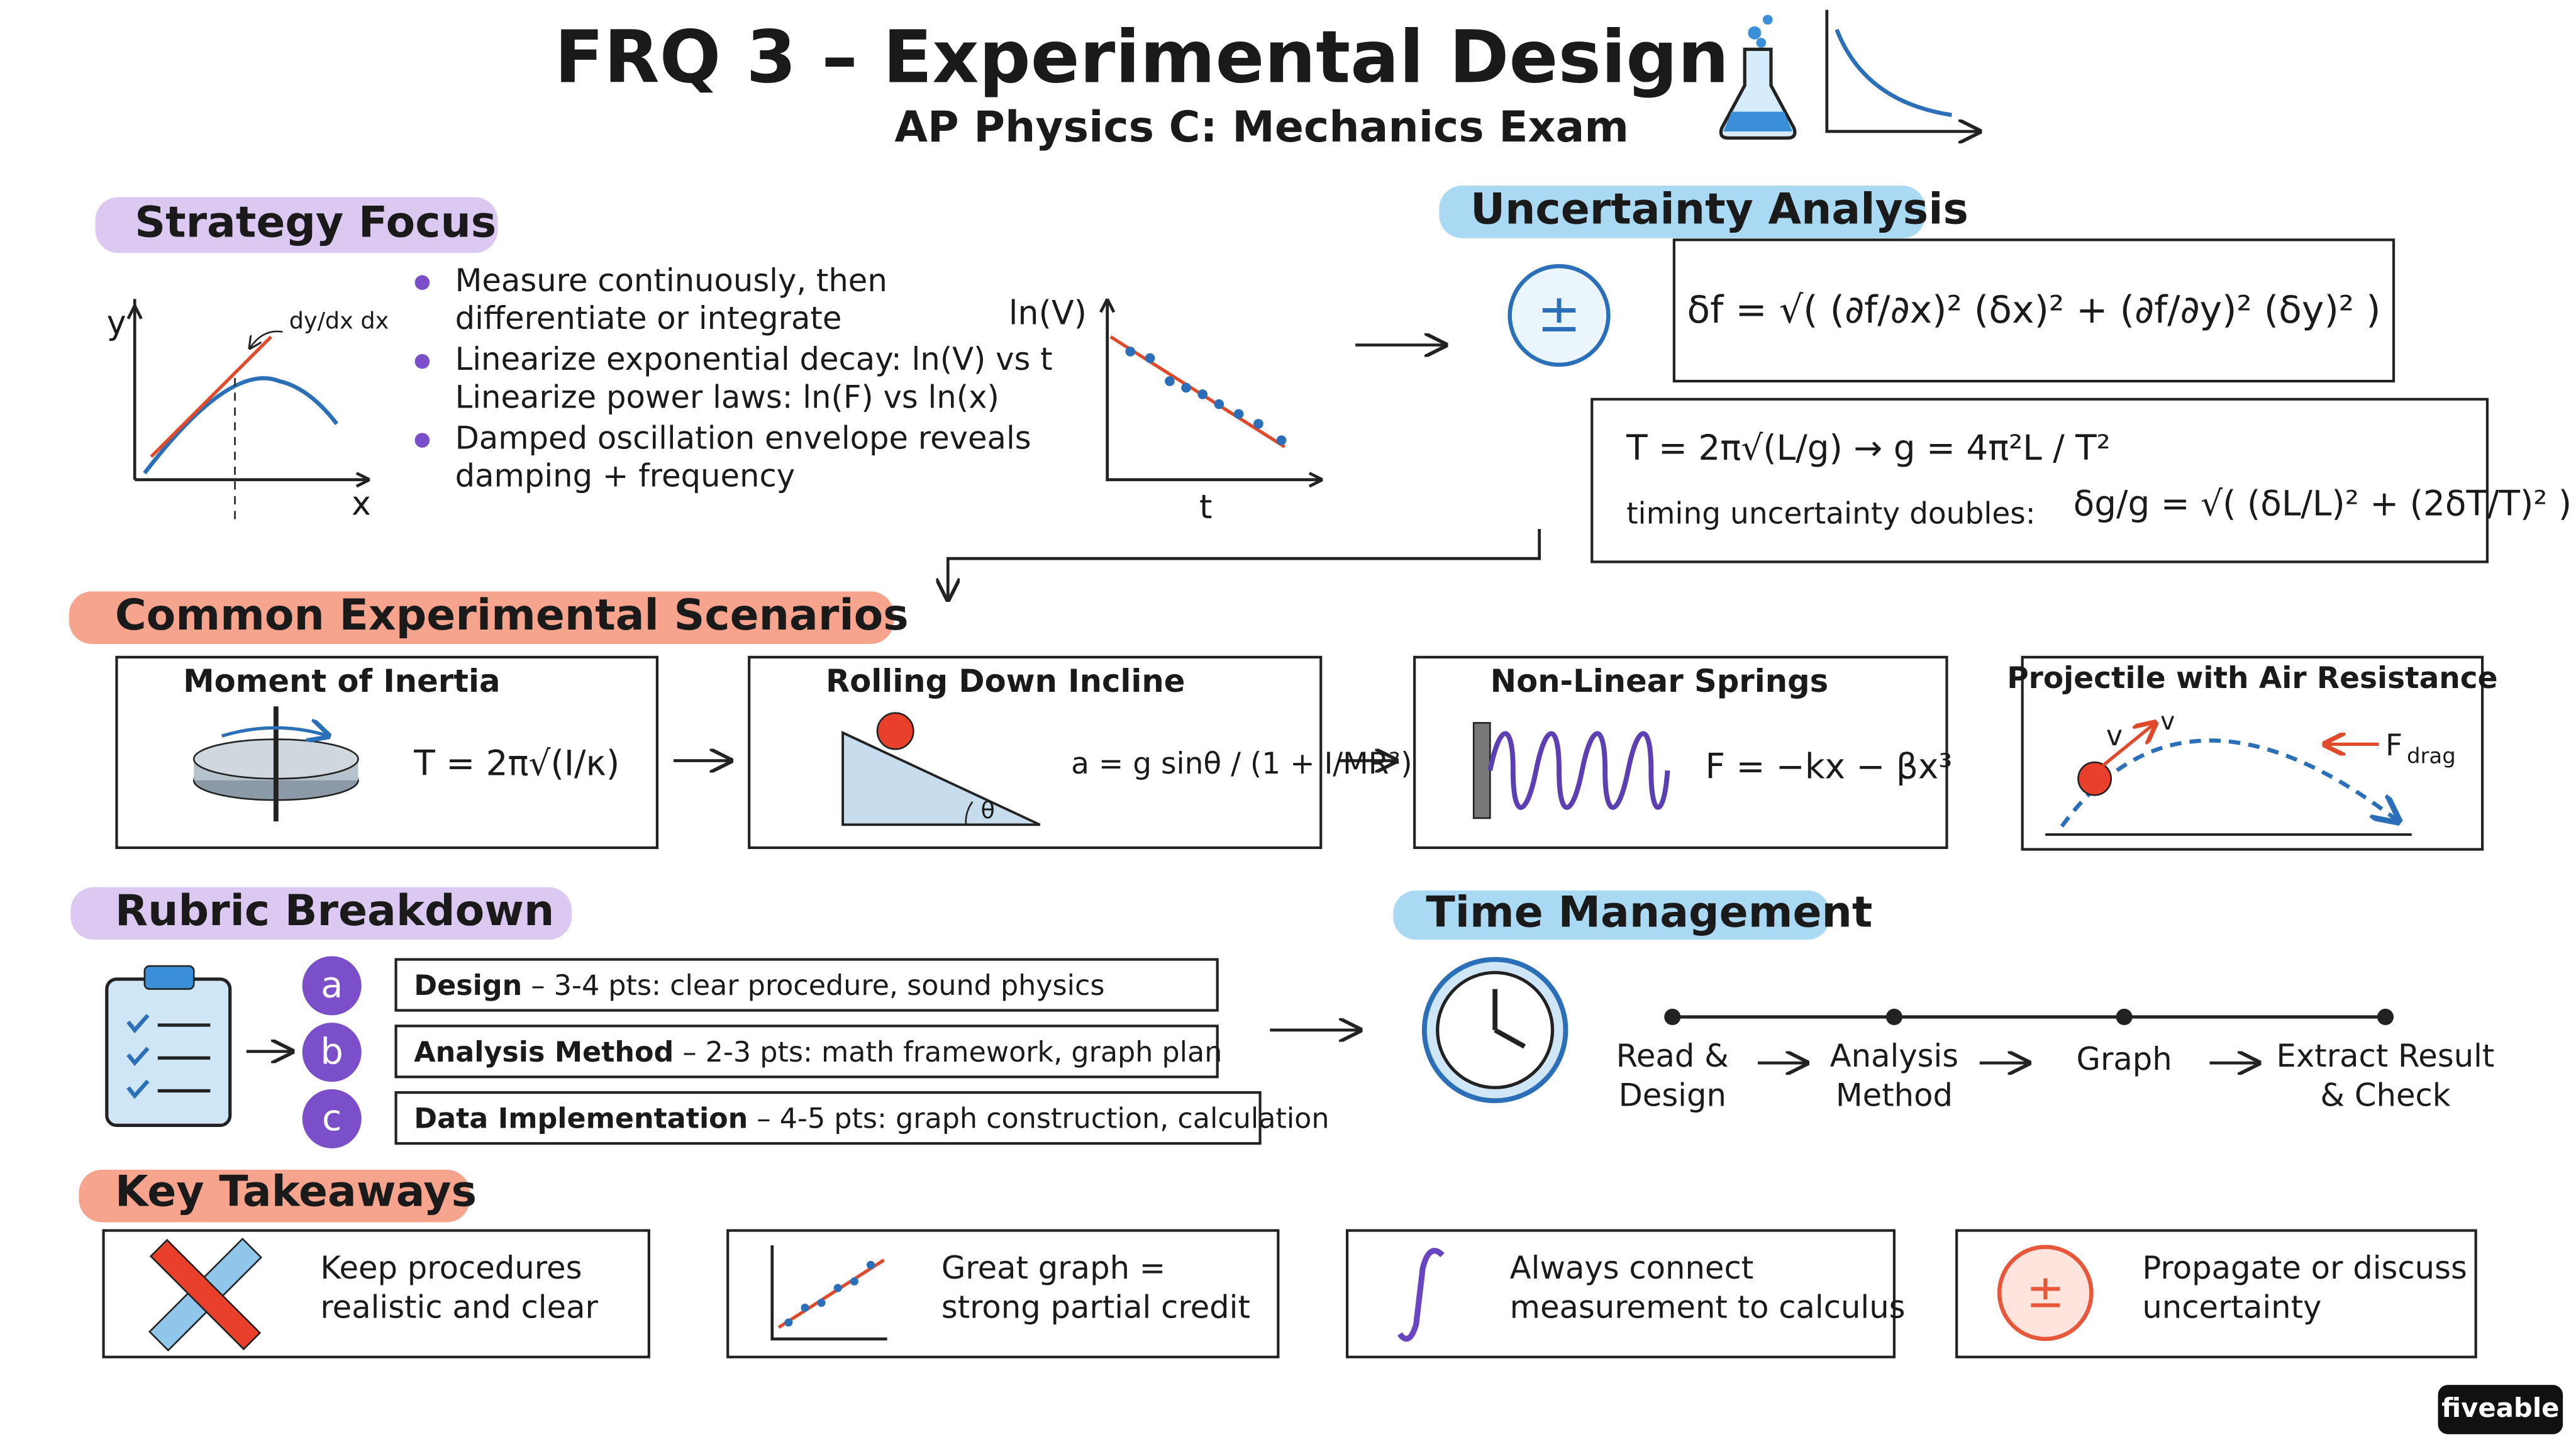  I want to click on bullet-text: damping + frequency, so click(625, 476).